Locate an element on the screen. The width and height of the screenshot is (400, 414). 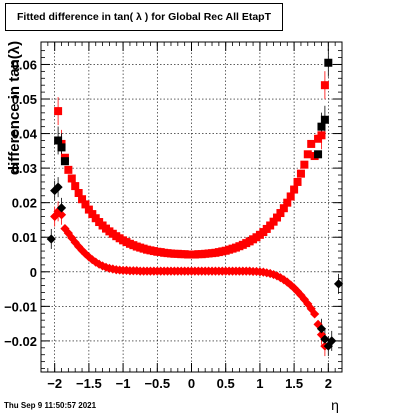
y-tick-label: 0.04 is located at coordinates (25, 134).